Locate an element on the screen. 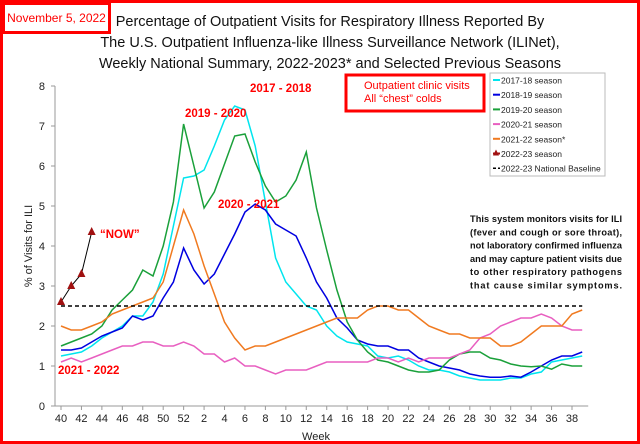  legend-label: 2020-21 season is located at coordinates (531, 125).